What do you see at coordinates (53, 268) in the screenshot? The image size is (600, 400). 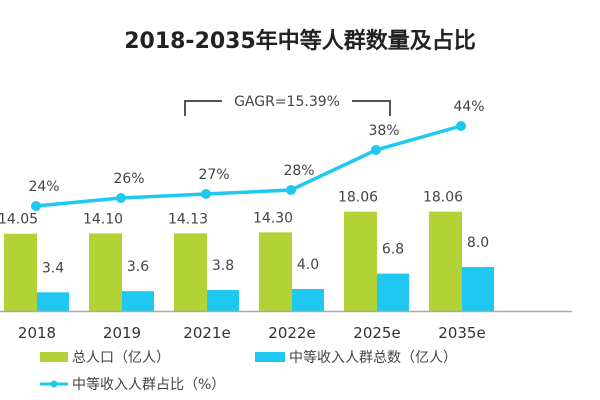 I see `data-label-middle-income: 3.4` at bounding box center [53, 268].